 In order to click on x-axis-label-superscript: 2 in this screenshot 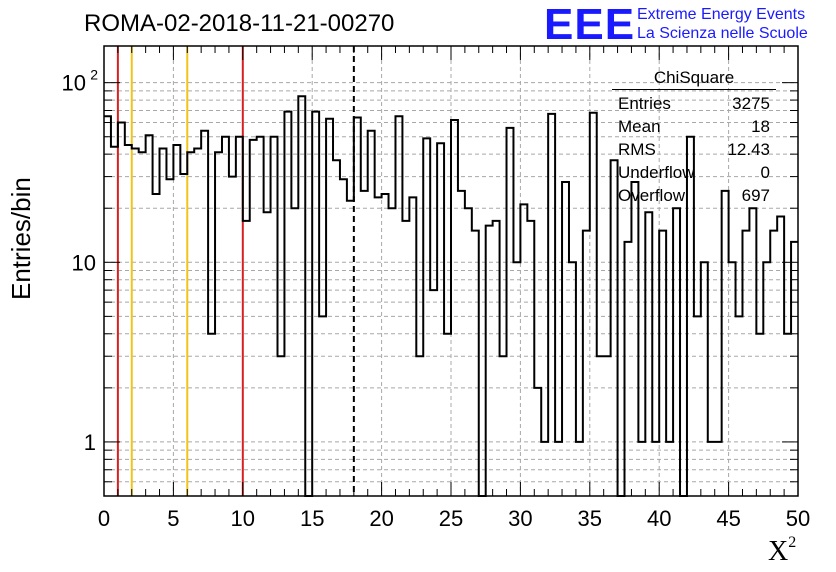, I will do `click(792, 542)`.